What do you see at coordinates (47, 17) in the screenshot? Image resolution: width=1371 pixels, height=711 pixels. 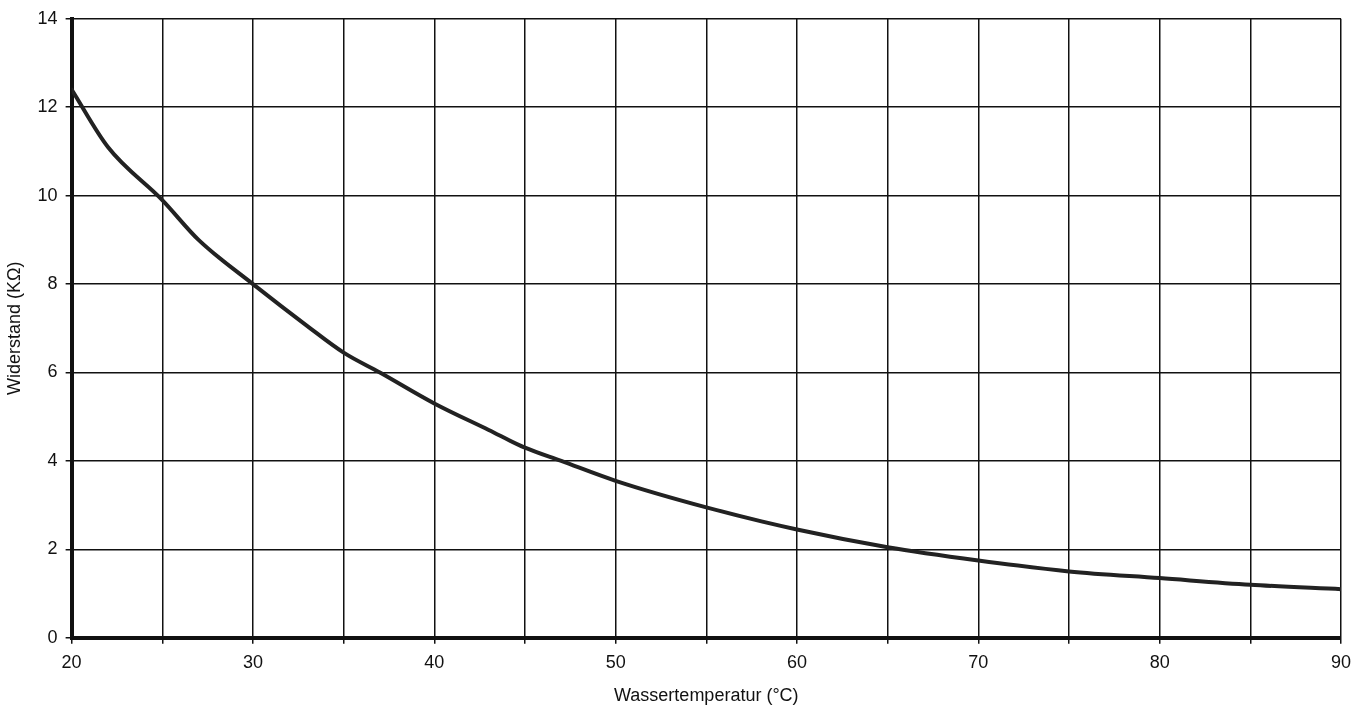 I see `y-tick-label: 14` at bounding box center [47, 17].